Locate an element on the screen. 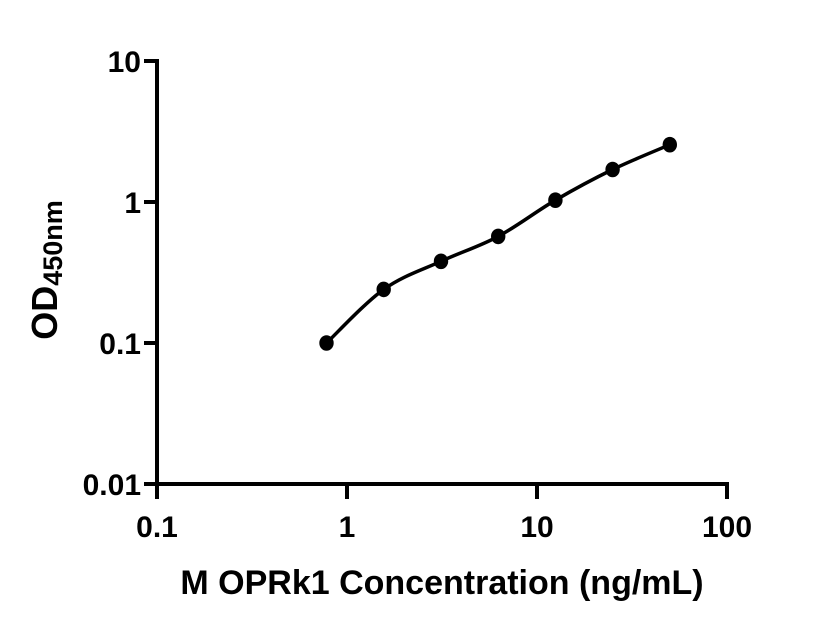 The width and height of the screenshot is (816, 640). y-axis-title-sub: 450nm is located at coordinates (53, 243).